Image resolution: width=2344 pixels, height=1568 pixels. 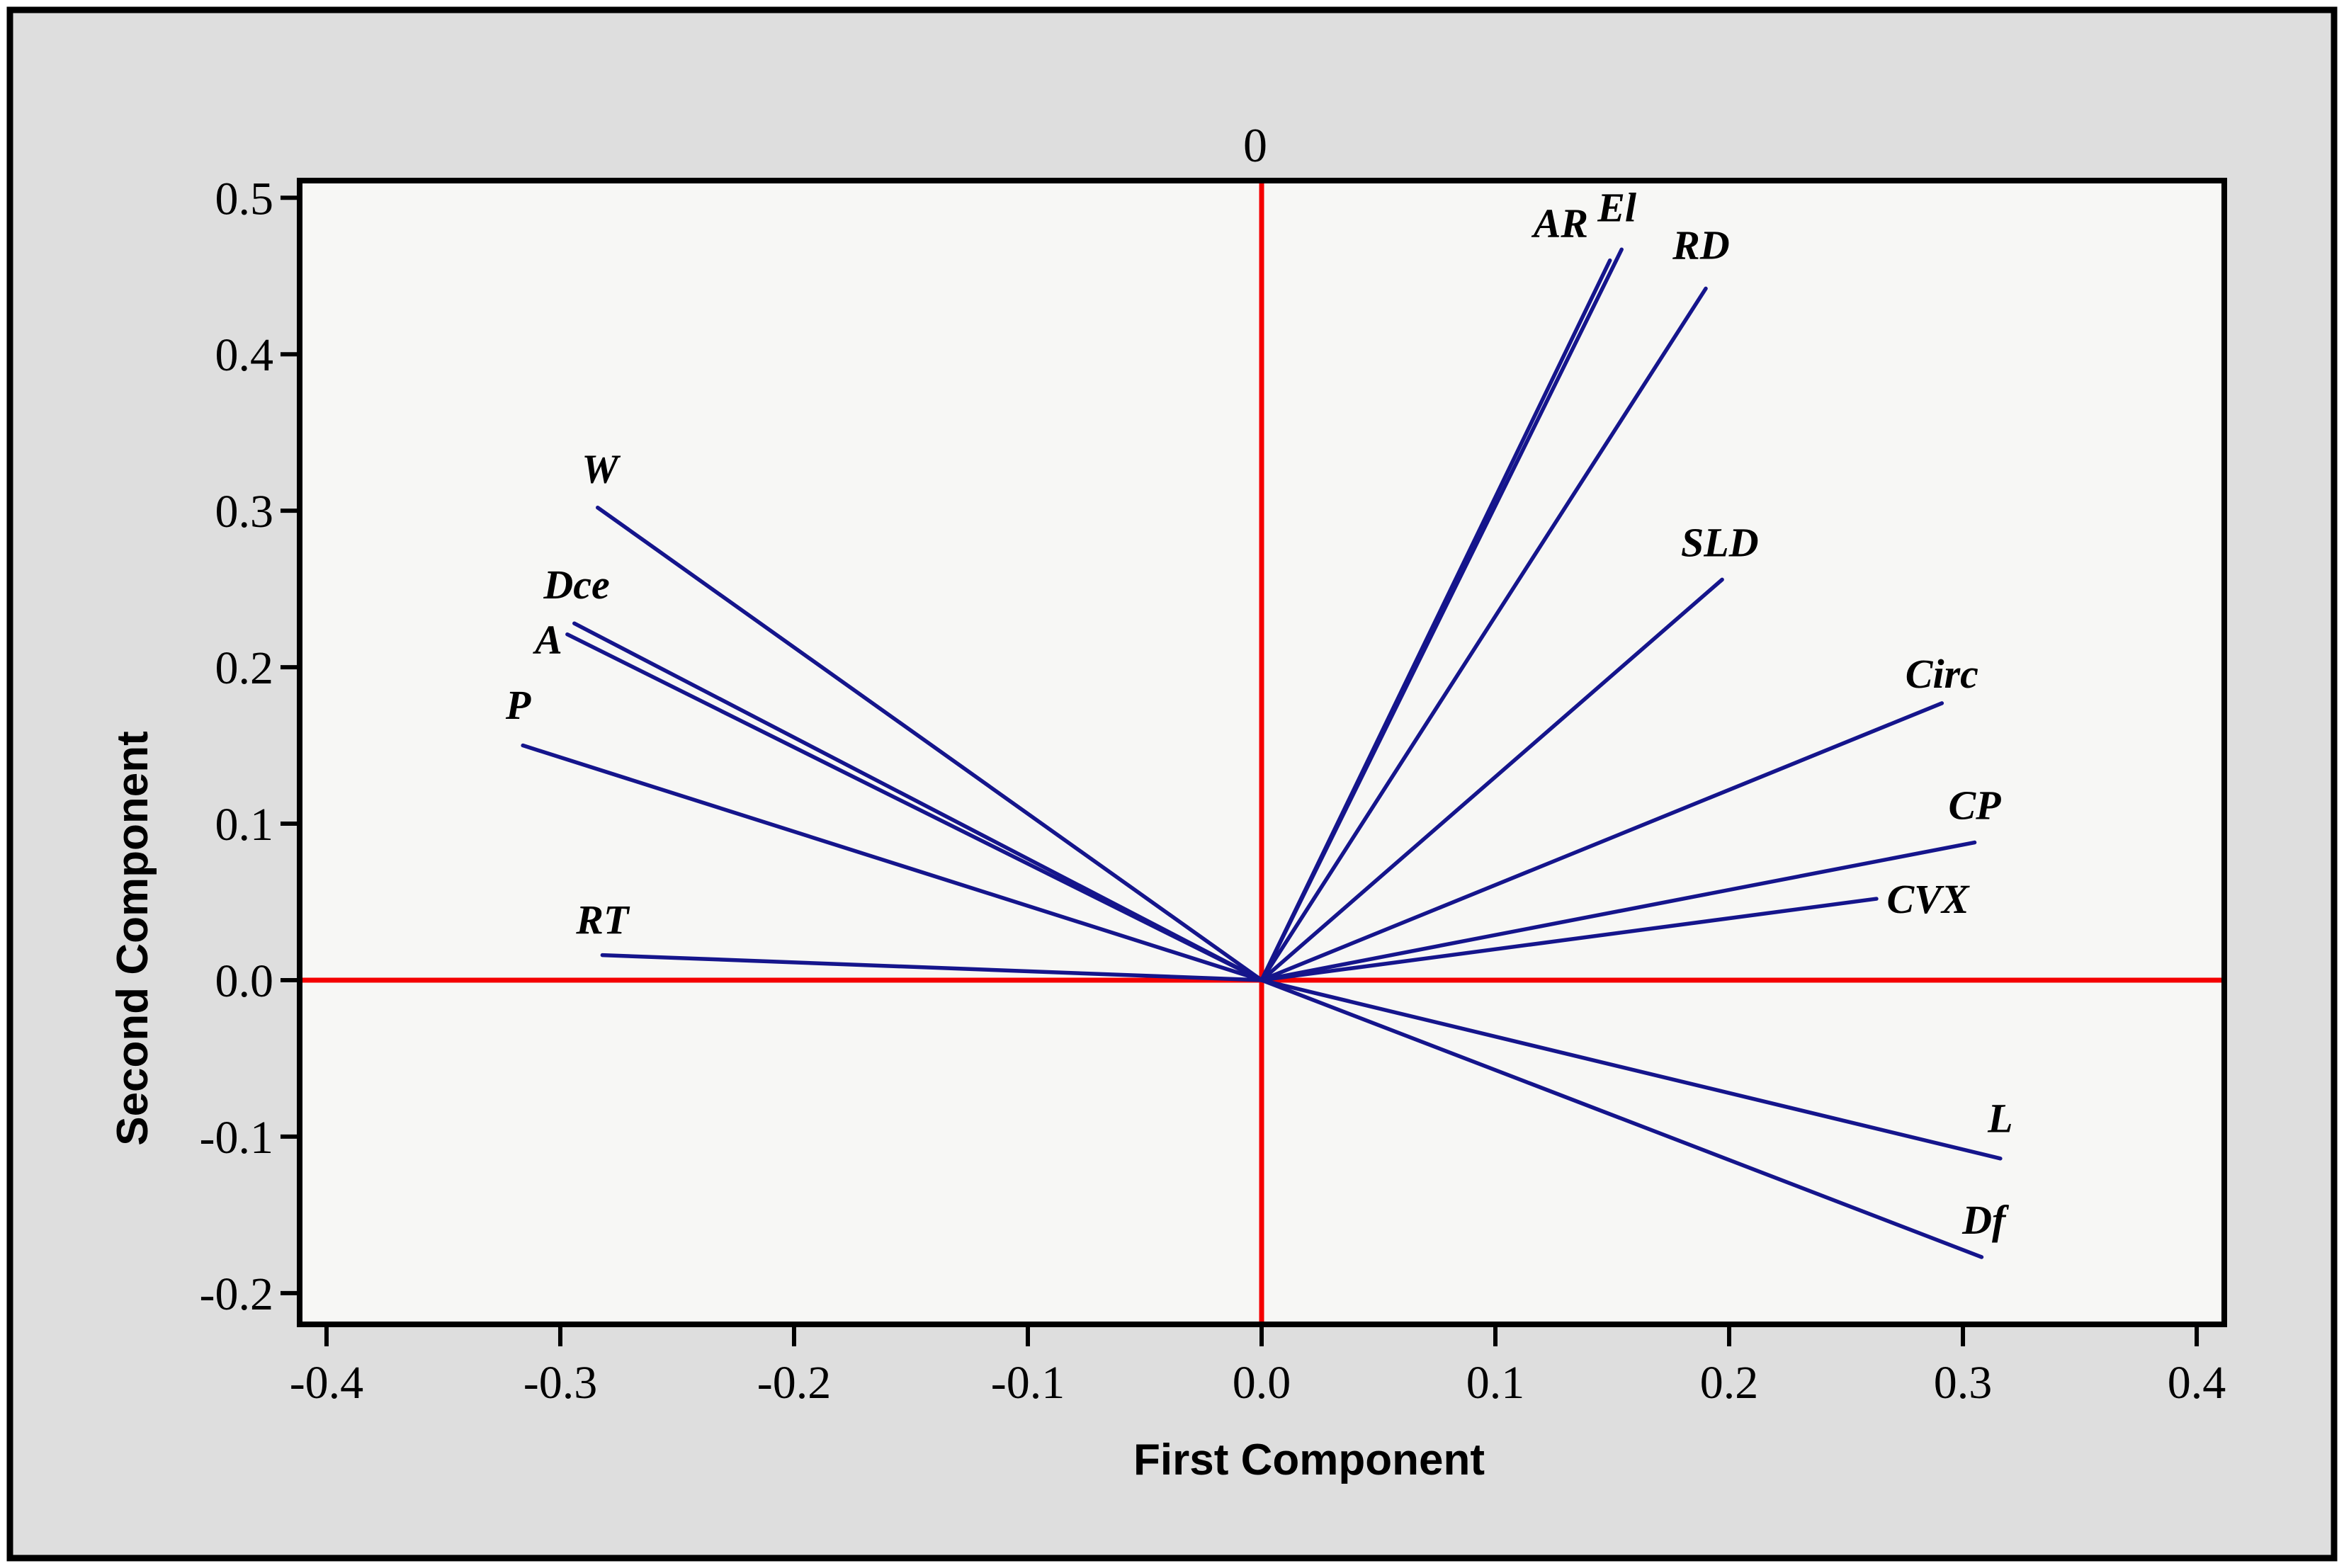 What do you see at coordinates (1701, 245) in the screenshot?
I see `vector-label-RD: RD` at bounding box center [1701, 245].